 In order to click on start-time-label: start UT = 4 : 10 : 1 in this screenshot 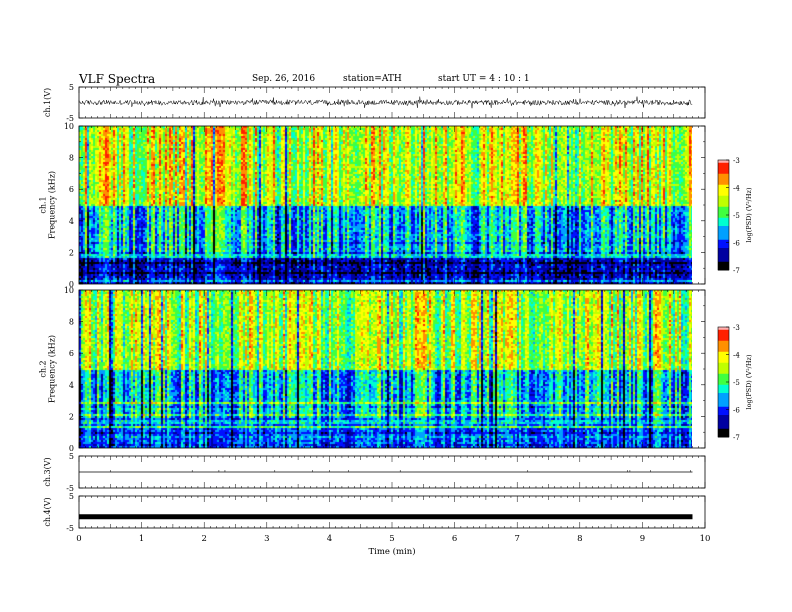, I will do `click(484, 79)`.